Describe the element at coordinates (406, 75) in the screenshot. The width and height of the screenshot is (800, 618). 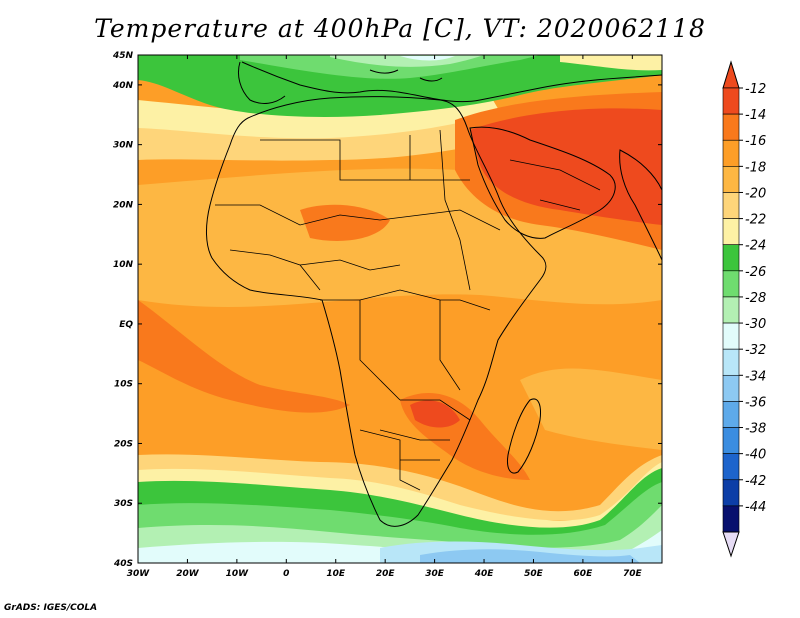
I see `med-islands-coastline` at that location.